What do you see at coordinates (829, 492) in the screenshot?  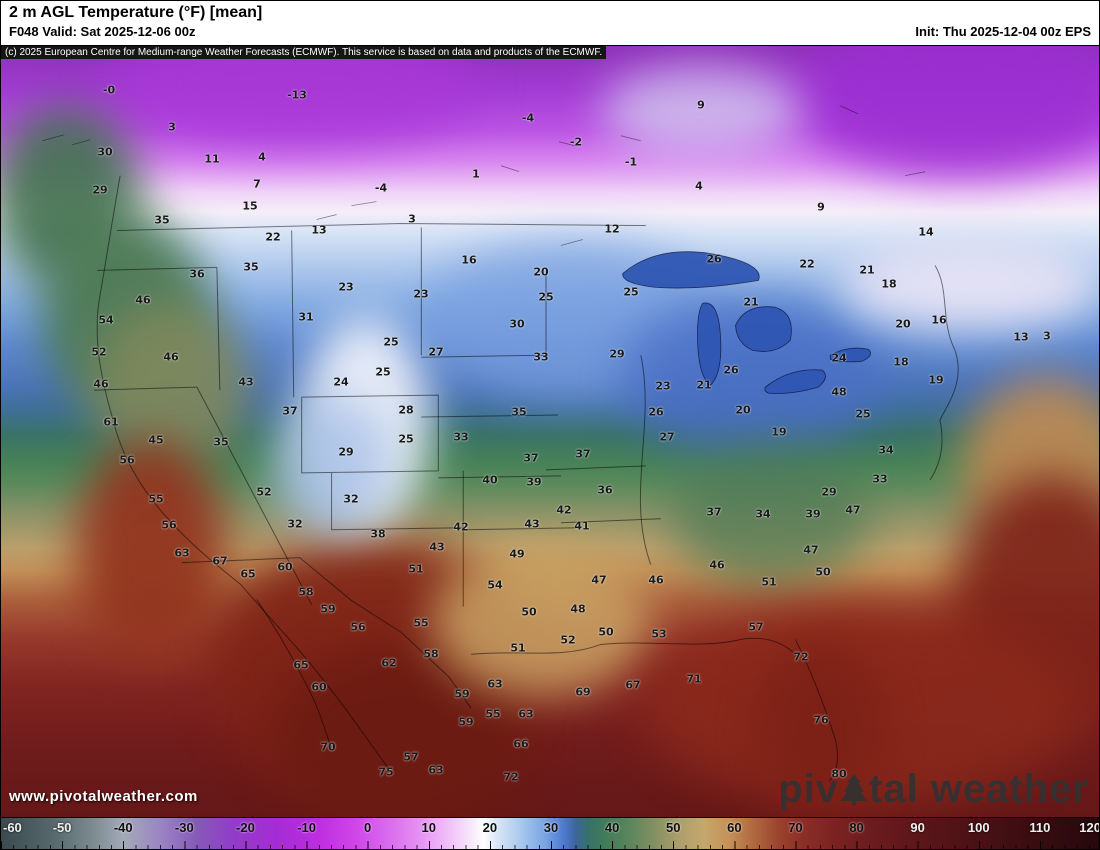 I see `temp-label: 29` at bounding box center [829, 492].